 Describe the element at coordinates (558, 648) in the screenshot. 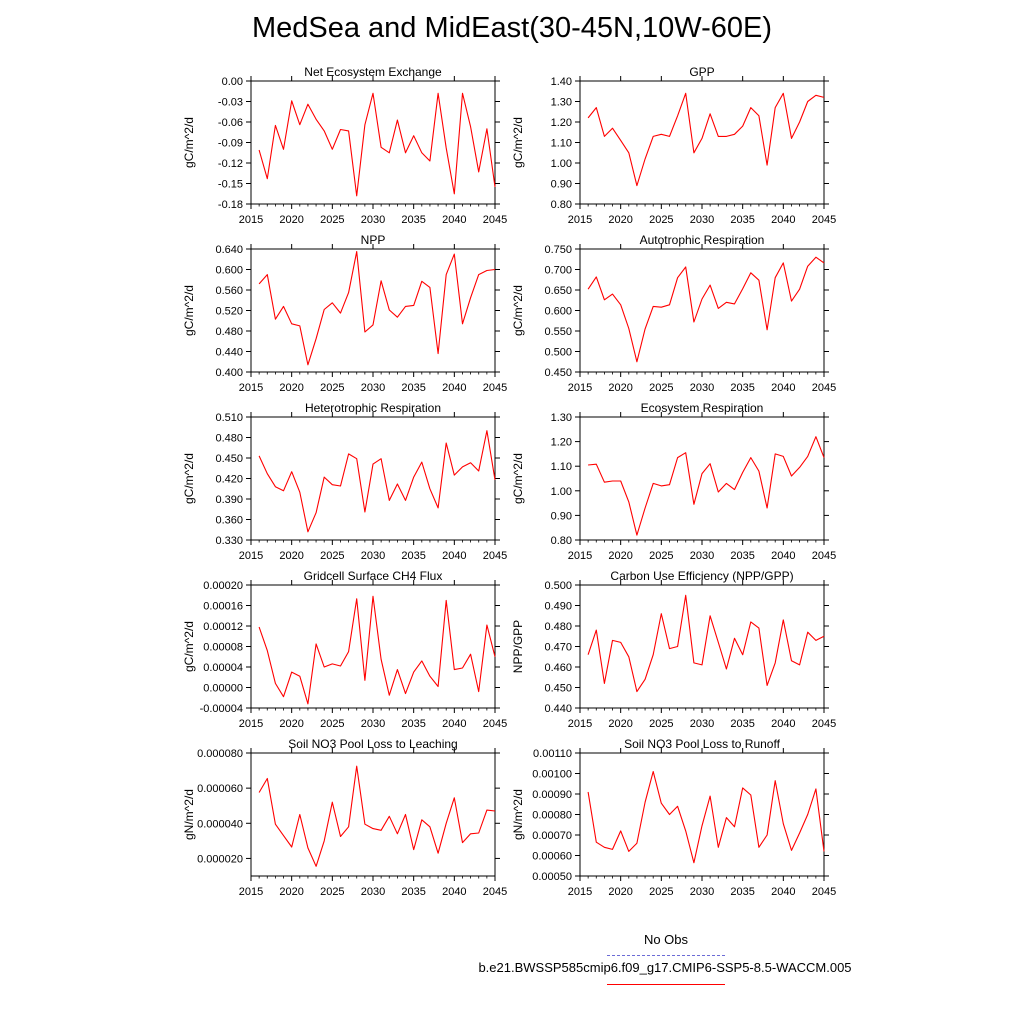

I see `y-tick-label: 0.470` at that location.